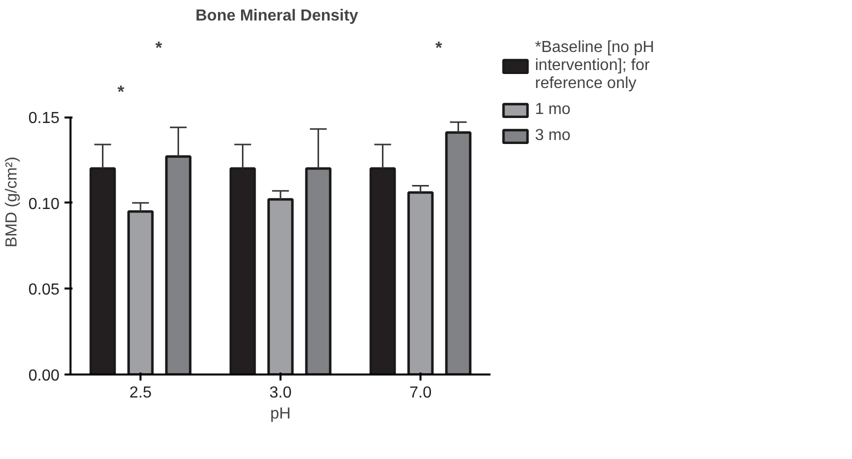 The image size is (852, 459). Describe the element at coordinates (280, 393) in the screenshot. I see `x-tick-label: 3.0` at that location.